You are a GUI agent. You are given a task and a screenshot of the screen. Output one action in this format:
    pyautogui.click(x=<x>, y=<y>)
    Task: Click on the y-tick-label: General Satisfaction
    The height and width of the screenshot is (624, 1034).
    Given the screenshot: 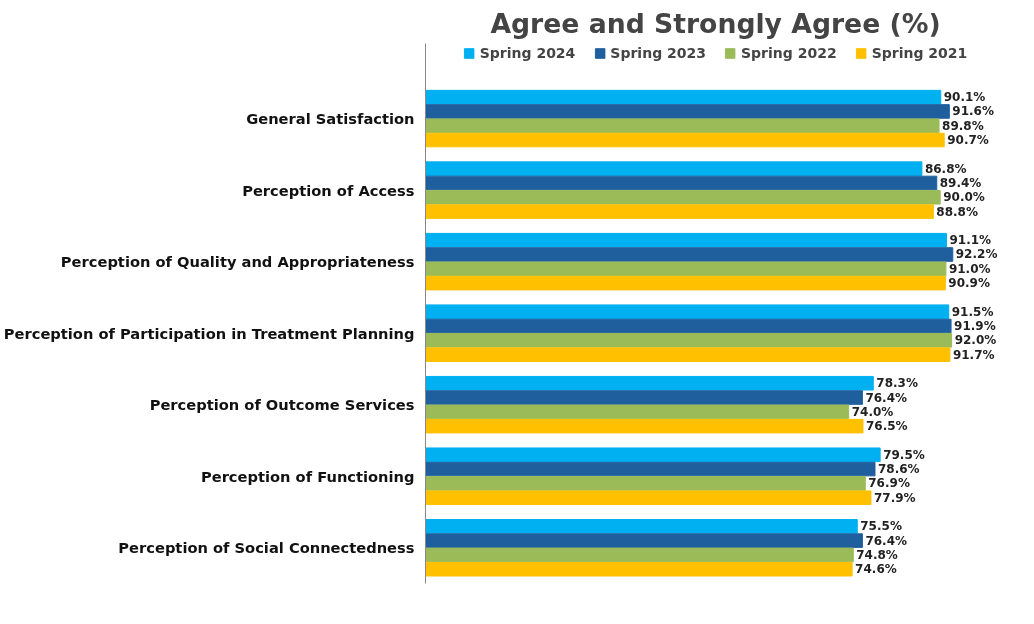 What is the action you would take?
    pyautogui.click(x=330, y=119)
    